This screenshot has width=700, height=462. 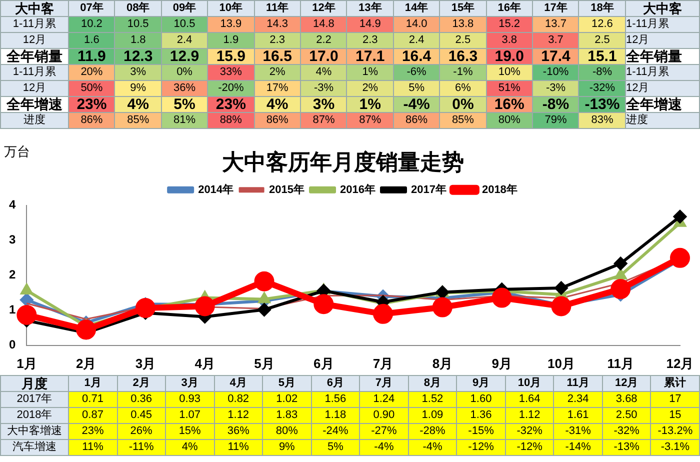 I want to click on chart-title: 大中客历年月度销量走势, so click(x=343, y=161).